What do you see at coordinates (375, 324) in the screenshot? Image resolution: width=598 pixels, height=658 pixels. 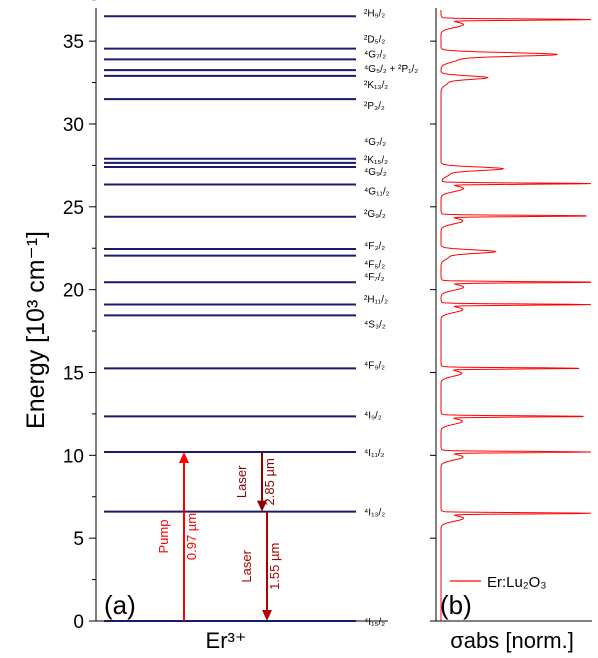 I see `level-term-label: ⁴S₃/₂` at bounding box center [375, 324].